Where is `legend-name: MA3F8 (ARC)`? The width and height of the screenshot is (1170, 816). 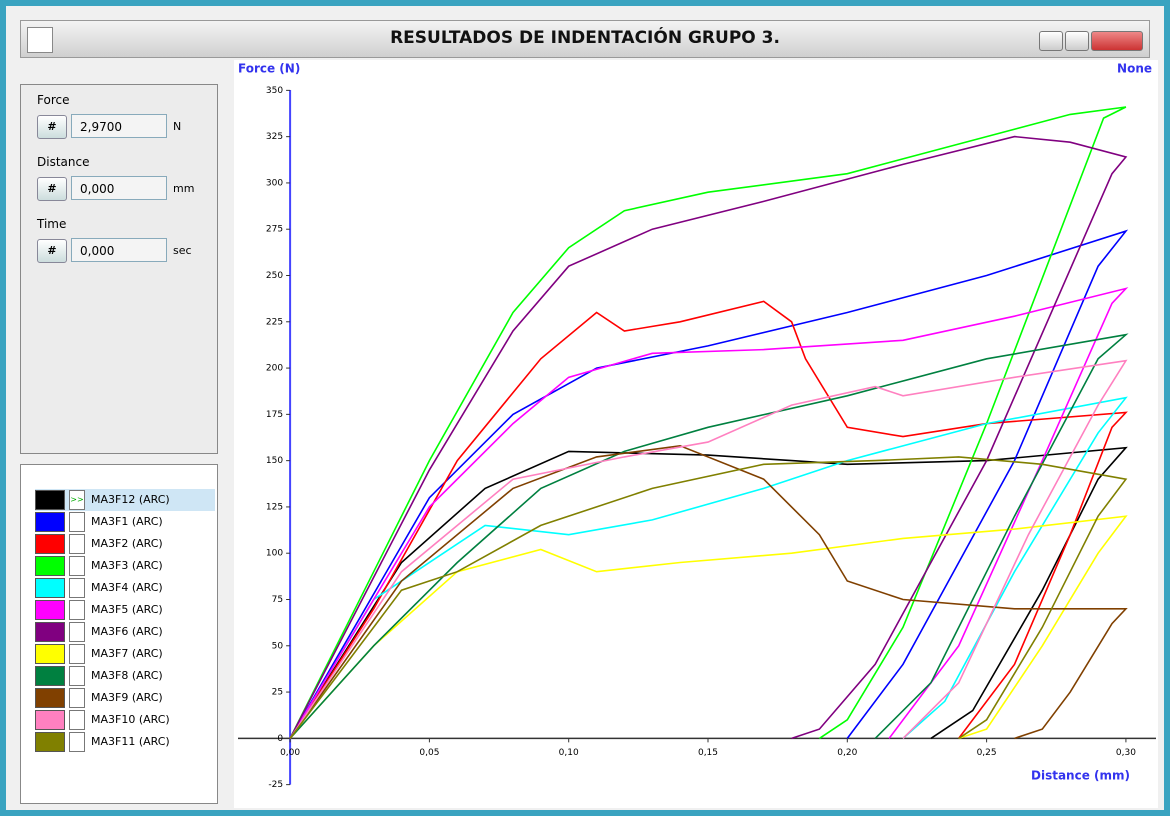
legend-name: MA3F8 (ARC) is located at coordinates (127, 675).